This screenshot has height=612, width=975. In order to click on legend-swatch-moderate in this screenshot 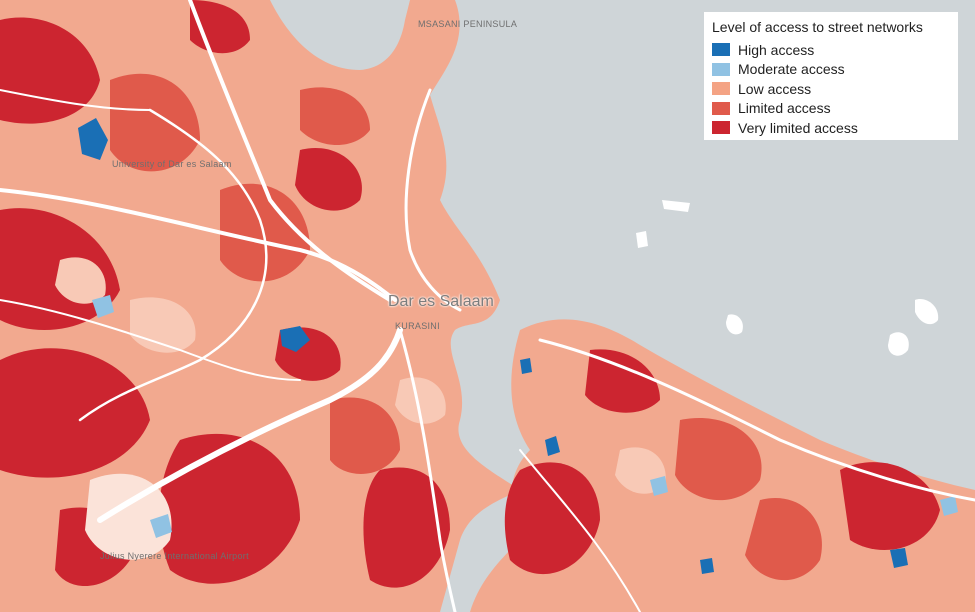, I will do `click(721, 69)`.